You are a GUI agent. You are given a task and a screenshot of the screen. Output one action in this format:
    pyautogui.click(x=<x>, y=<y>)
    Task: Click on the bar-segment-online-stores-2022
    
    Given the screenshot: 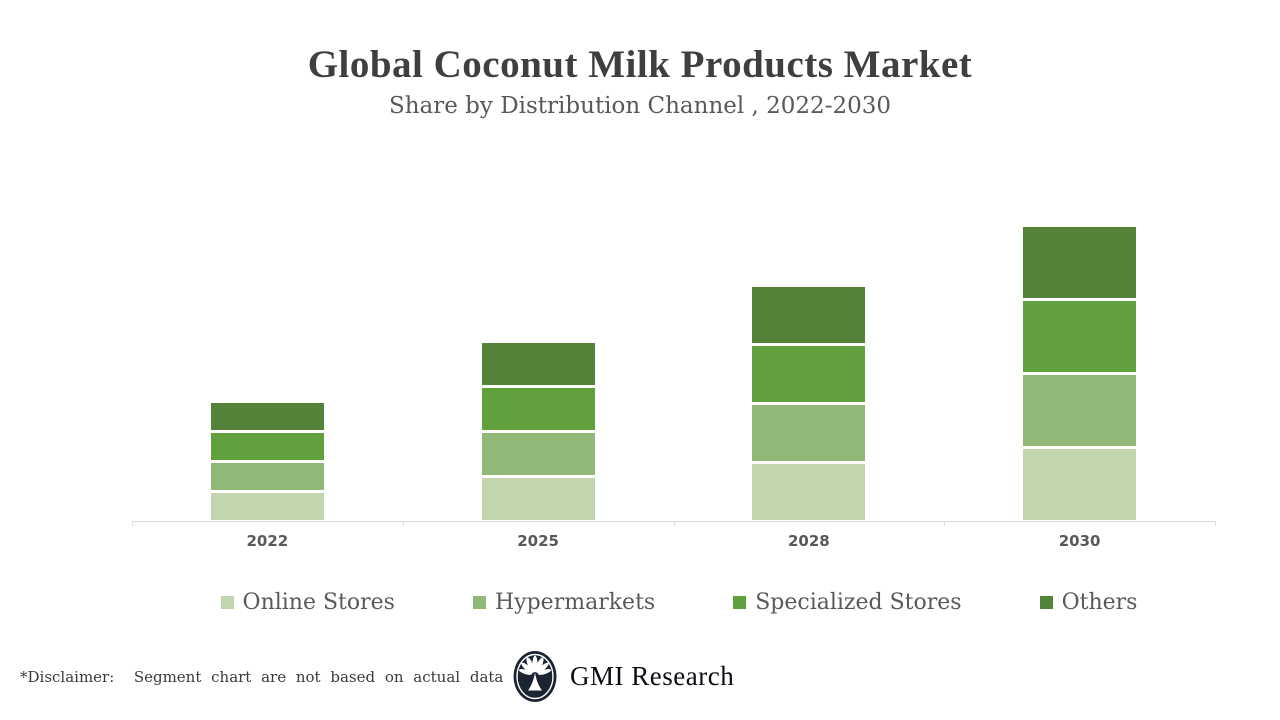 What is the action you would take?
    pyautogui.click(x=267, y=506)
    